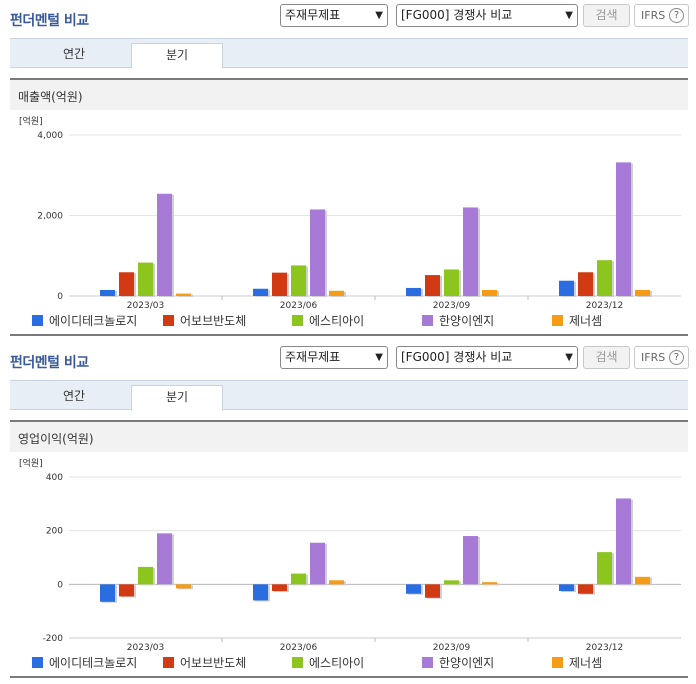 The height and width of the screenshot is (684, 696). What do you see at coordinates (49, 363) in the screenshot?
I see `section-title: 펀더멘털 비교` at bounding box center [49, 363].